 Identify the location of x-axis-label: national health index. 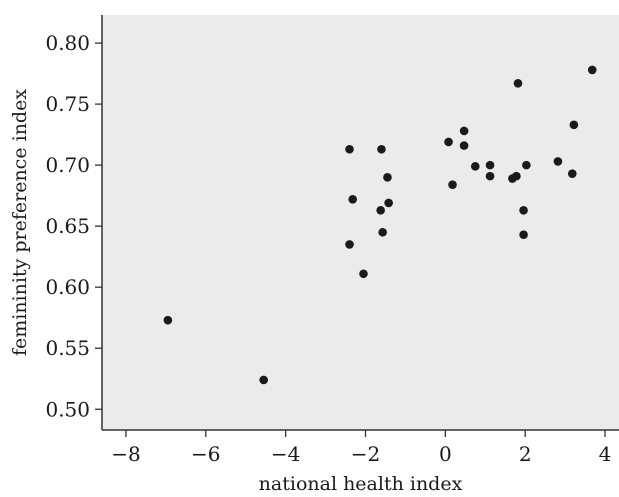
(361, 484).